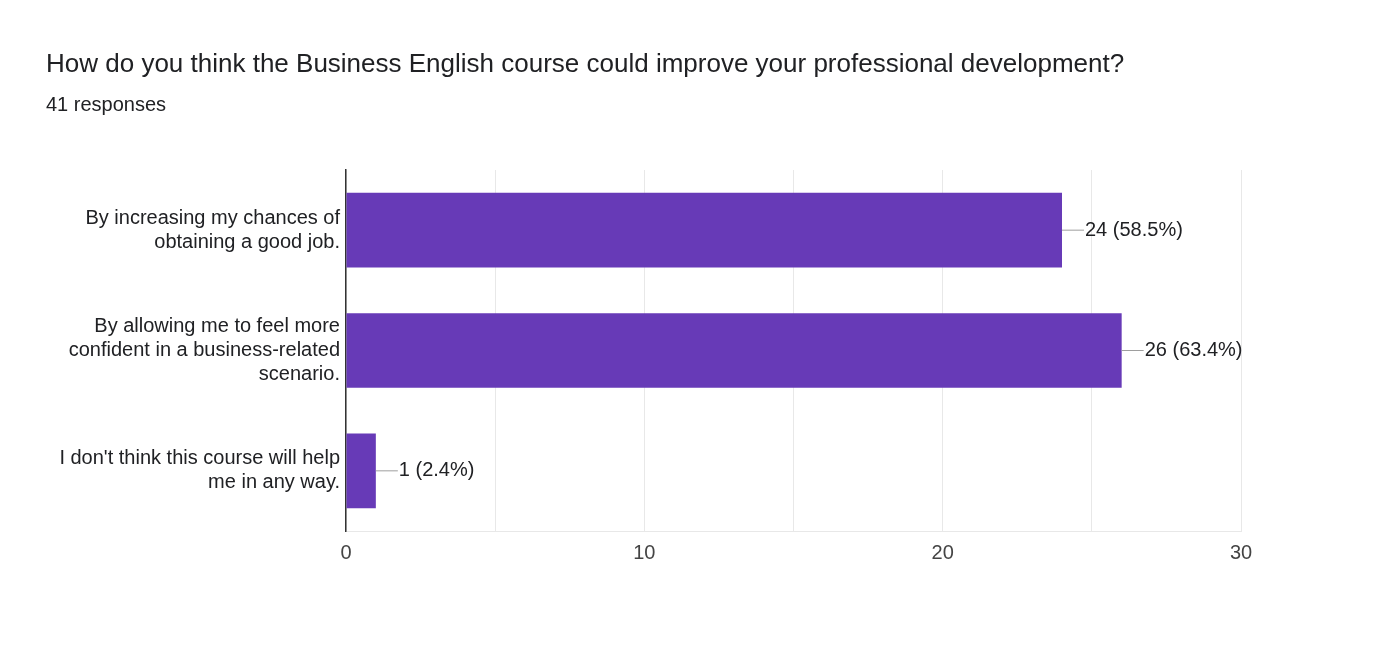  Describe the element at coordinates (213, 228) in the screenshot. I see `y-tick-label: By increasing my chances of obtaining a good job.` at that location.